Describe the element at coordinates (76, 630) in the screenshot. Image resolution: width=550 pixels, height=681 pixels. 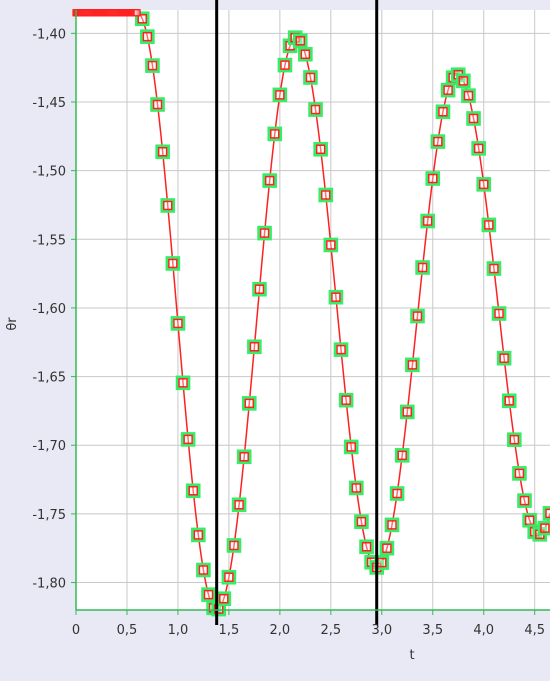
I see `x-tick-label: 0` at that location.